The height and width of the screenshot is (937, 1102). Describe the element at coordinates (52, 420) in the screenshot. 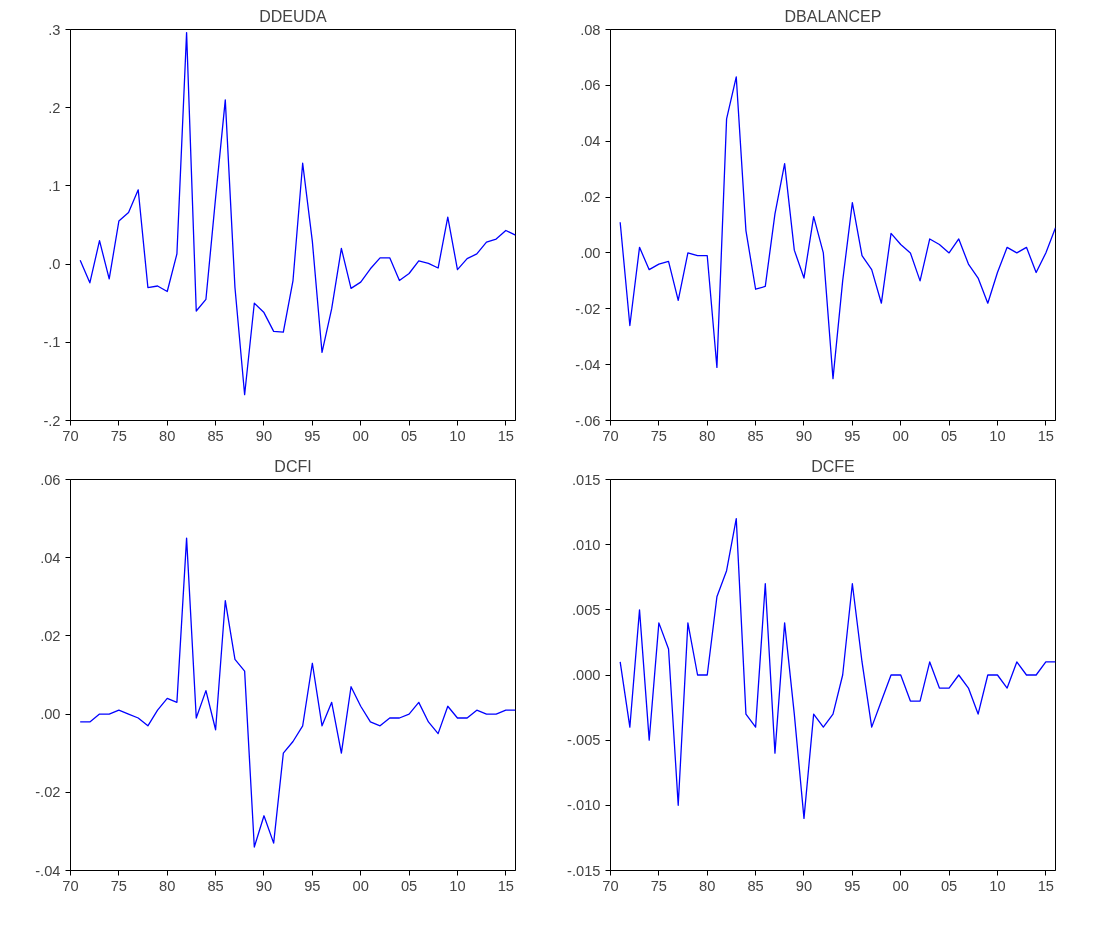

I see `y-tick-label: -.2` at that location.